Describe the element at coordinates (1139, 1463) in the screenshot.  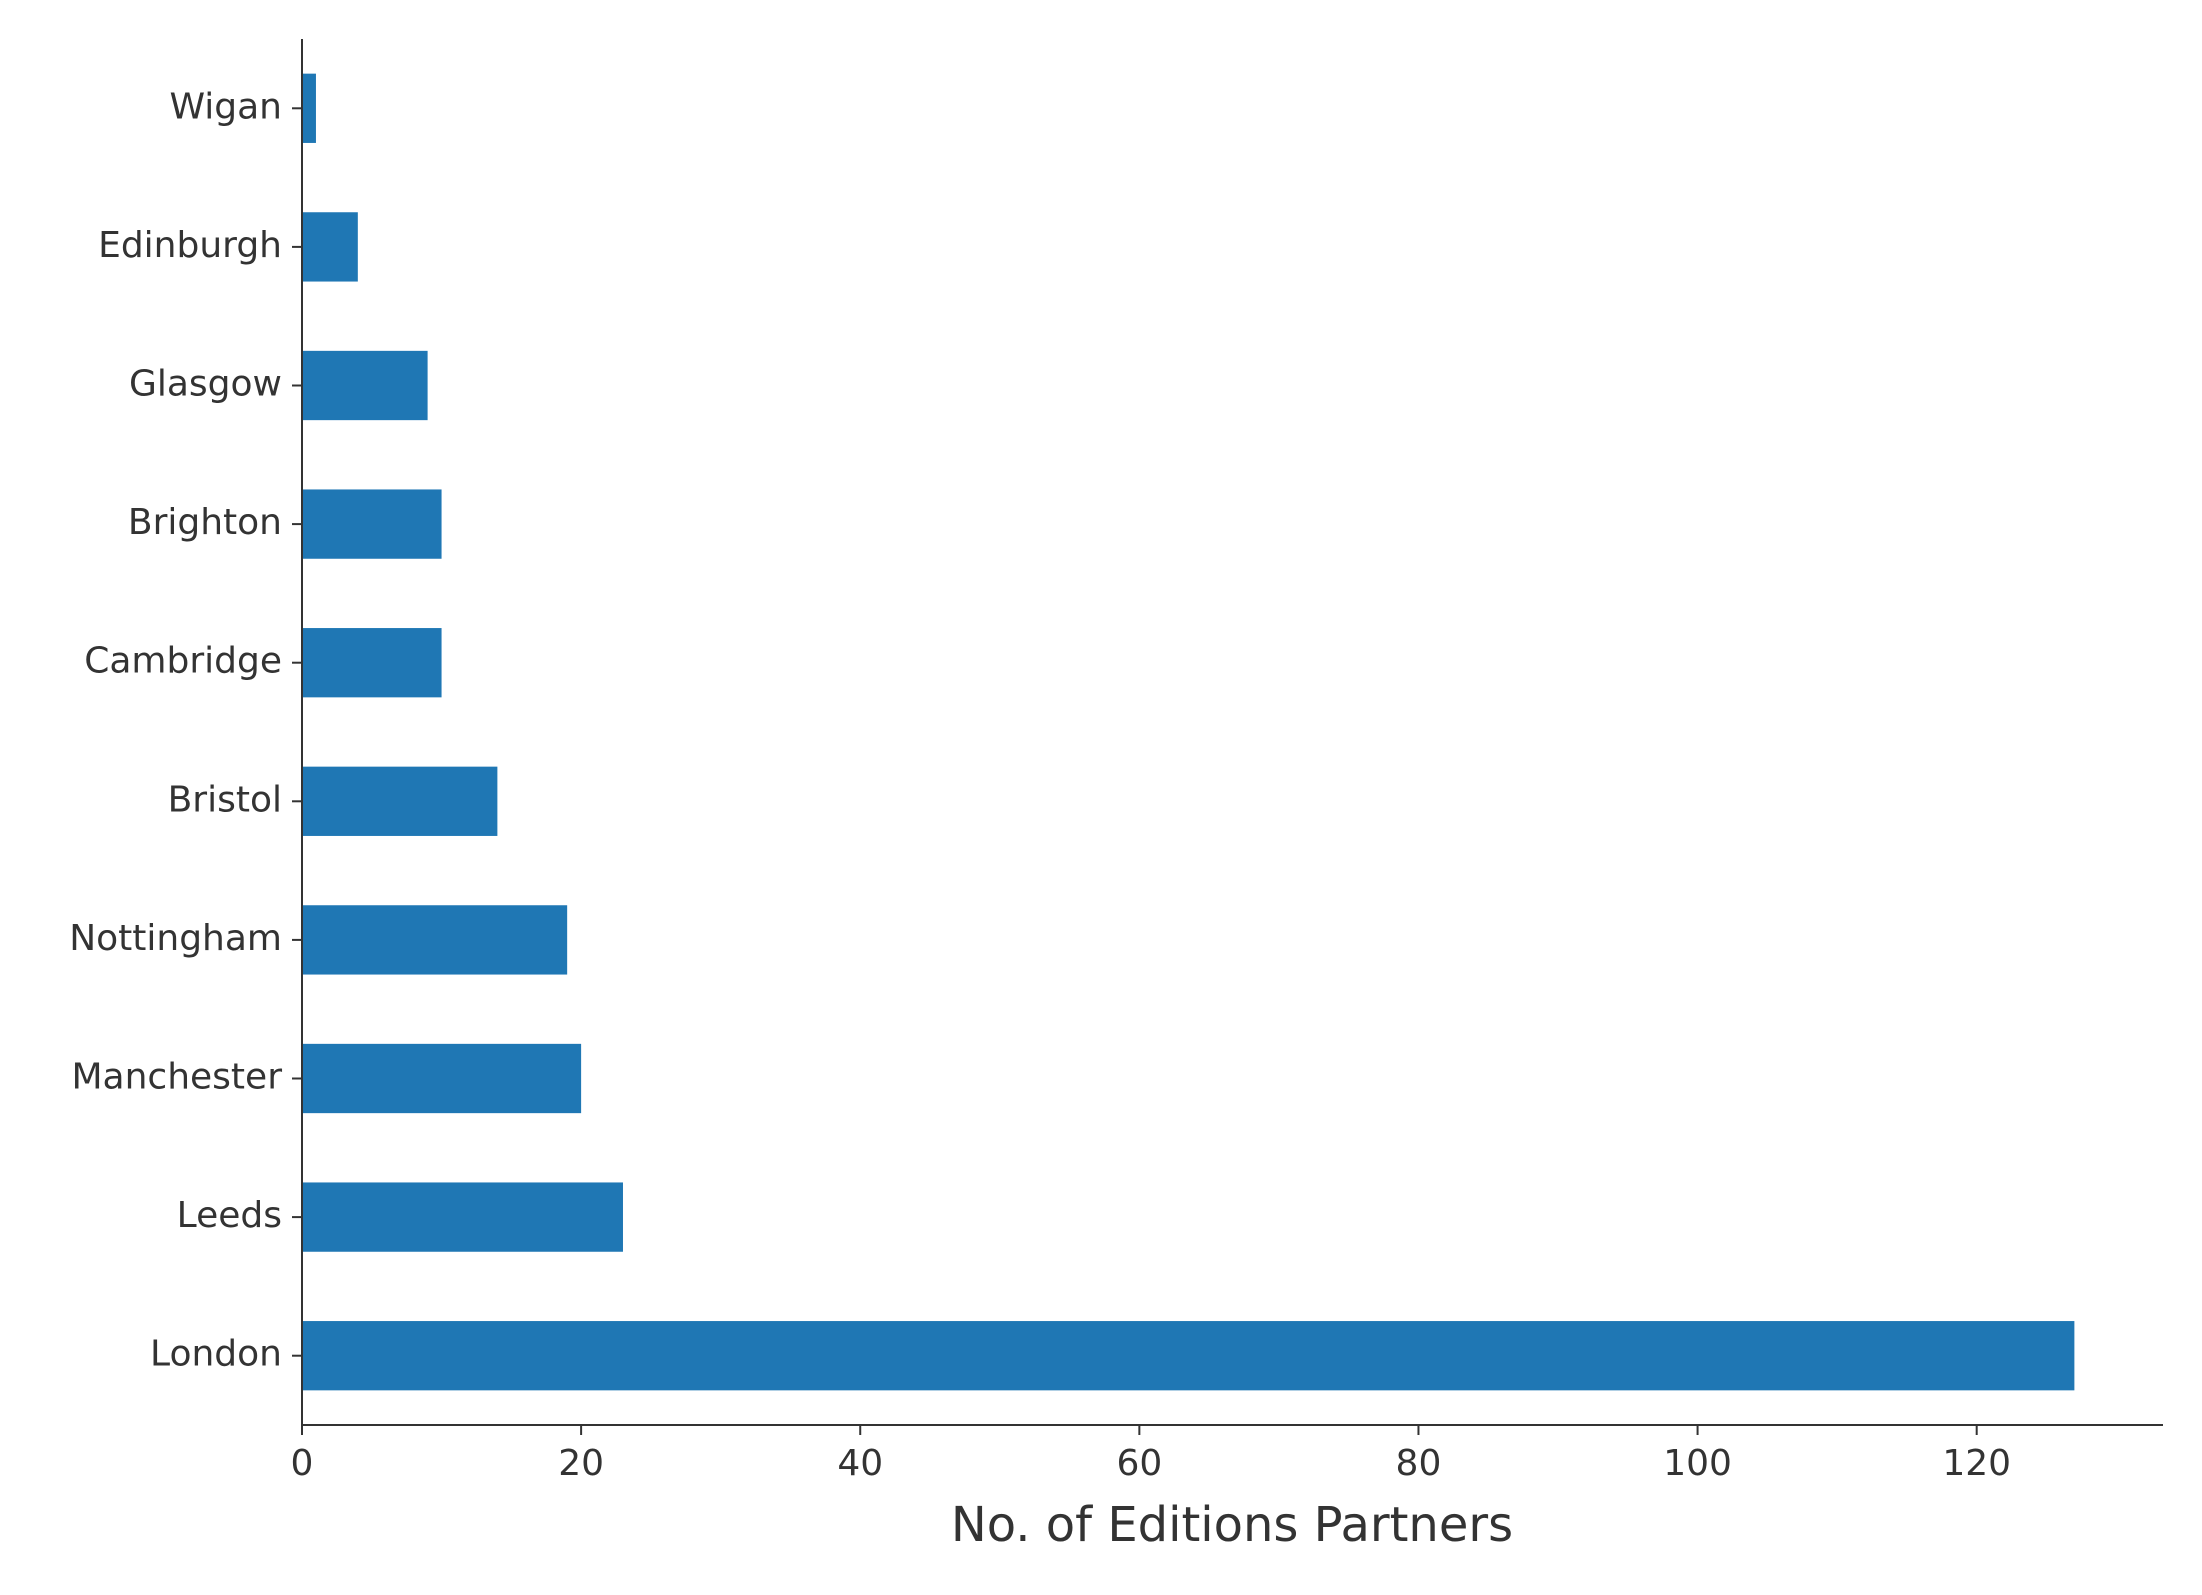
I see `x-tick-label: 60` at that location.